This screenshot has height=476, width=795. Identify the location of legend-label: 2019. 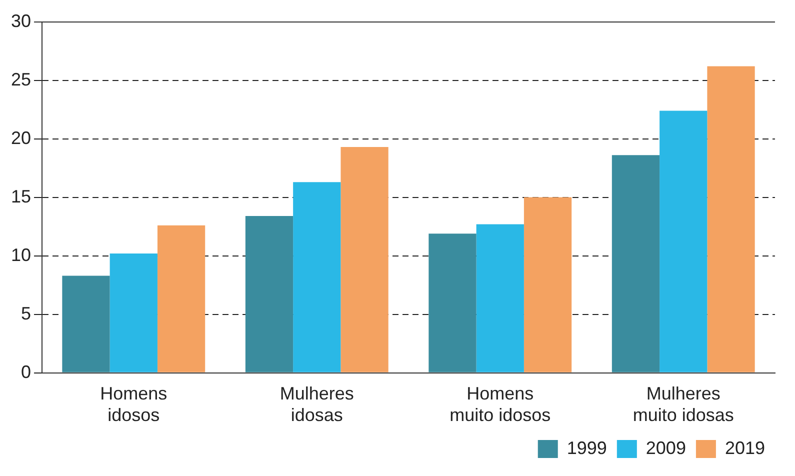
(745, 448).